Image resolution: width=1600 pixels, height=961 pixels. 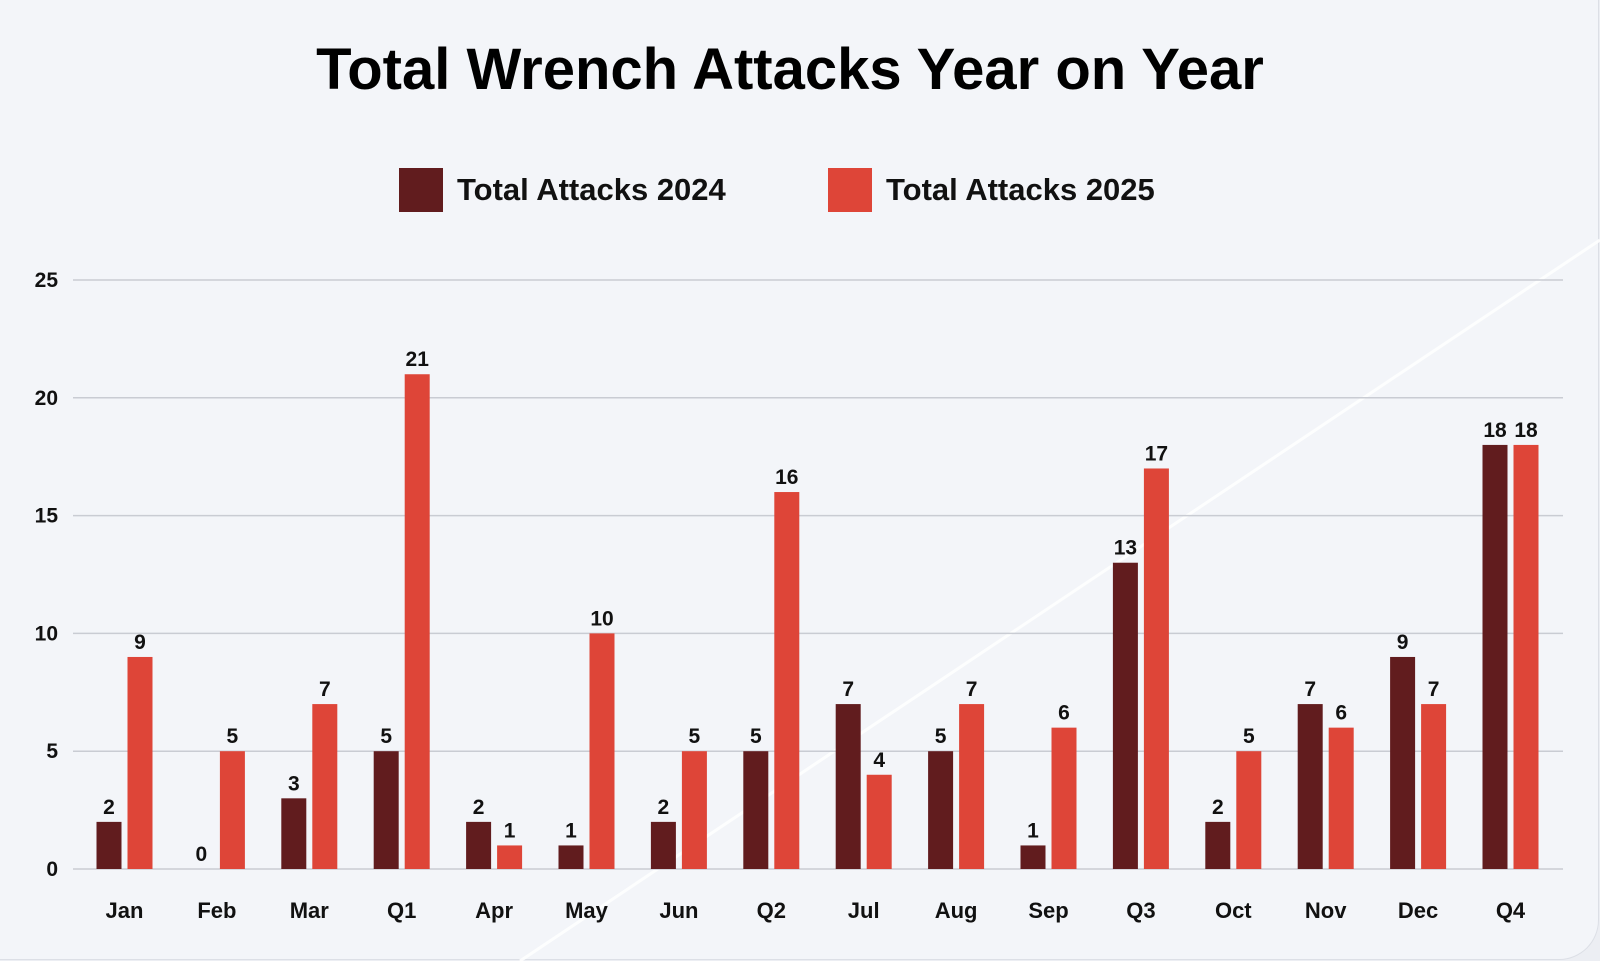 What do you see at coordinates (421, 190) in the screenshot?
I see `legend-swatch-2024` at bounding box center [421, 190].